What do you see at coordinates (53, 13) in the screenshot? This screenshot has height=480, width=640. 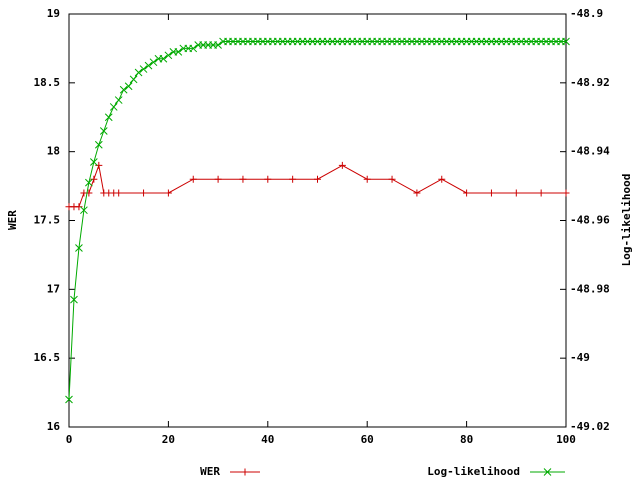 I see `y-tick-label: 19` at bounding box center [53, 13].